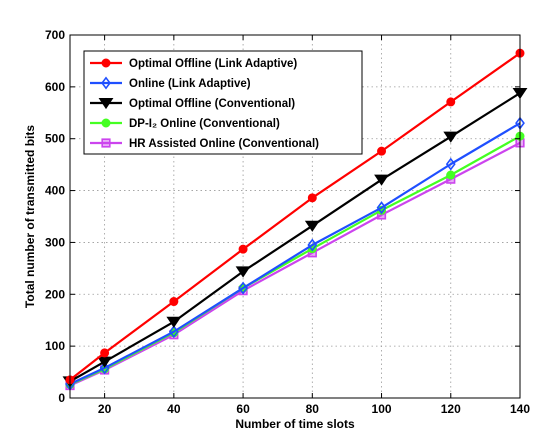 This screenshot has height=448, width=554. What do you see at coordinates (61, 398) in the screenshot?
I see `y-tick-label: 0` at bounding box center [61, 398].